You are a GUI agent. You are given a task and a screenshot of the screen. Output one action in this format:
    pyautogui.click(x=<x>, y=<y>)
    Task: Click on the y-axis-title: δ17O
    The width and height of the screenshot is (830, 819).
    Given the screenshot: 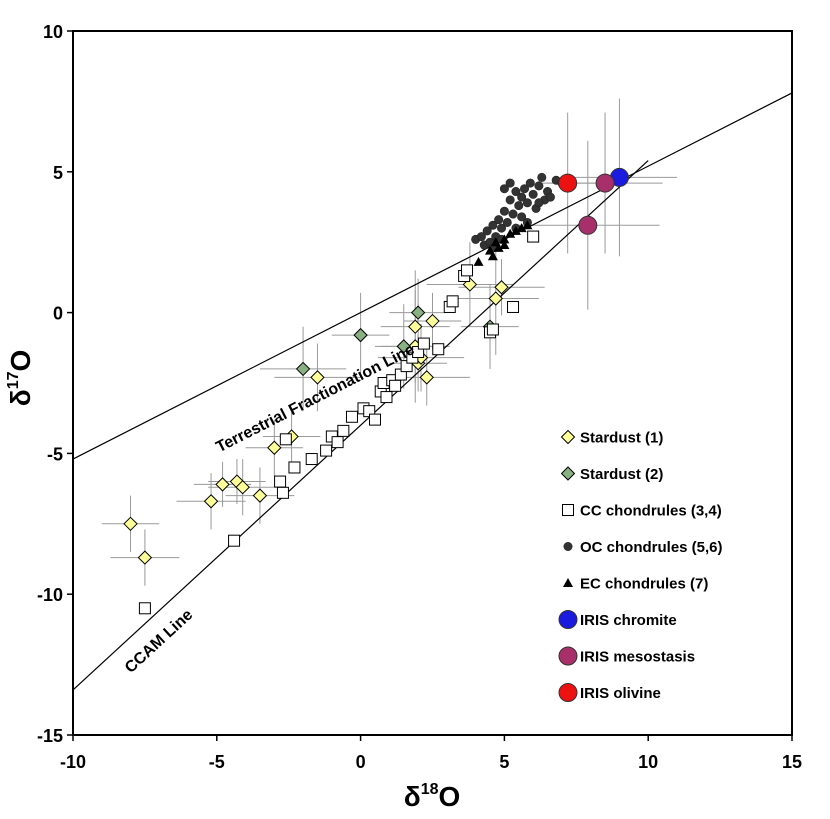 What is the action you would take?
    pyautogui.click(x=20, y=378)
    